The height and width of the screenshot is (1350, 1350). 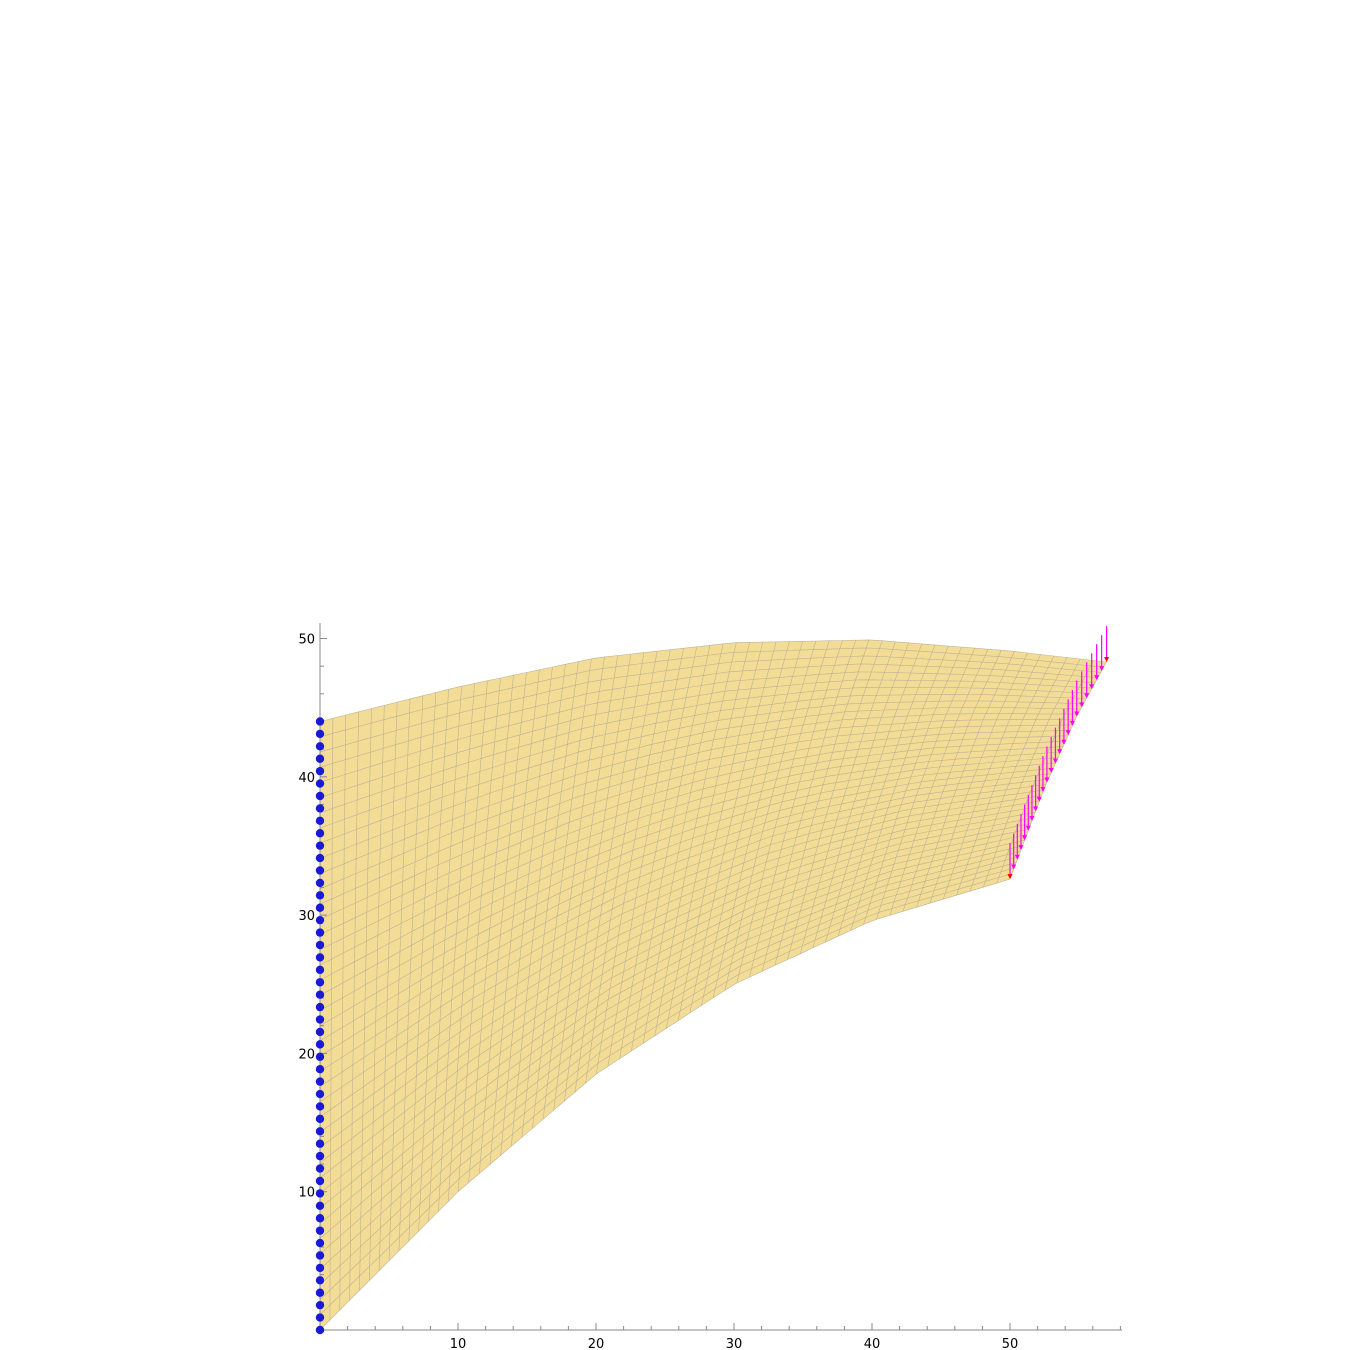 I want to click on load-arrows, so click(x=1058, y=753).